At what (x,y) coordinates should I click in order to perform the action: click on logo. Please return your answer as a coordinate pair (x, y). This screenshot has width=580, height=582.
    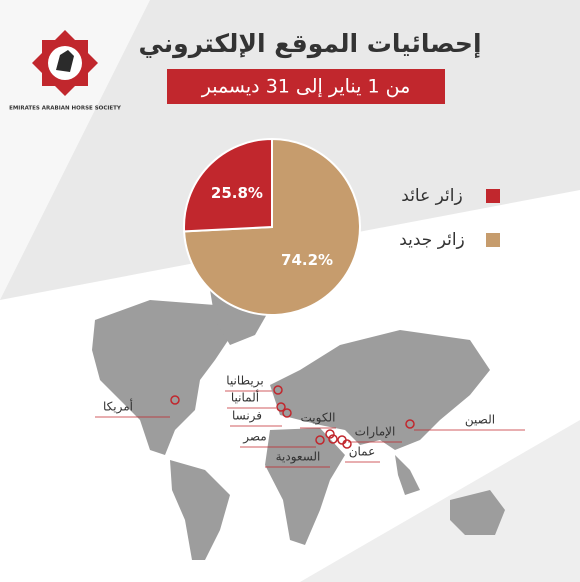
    Looking at the image, I should click on (65, 63).